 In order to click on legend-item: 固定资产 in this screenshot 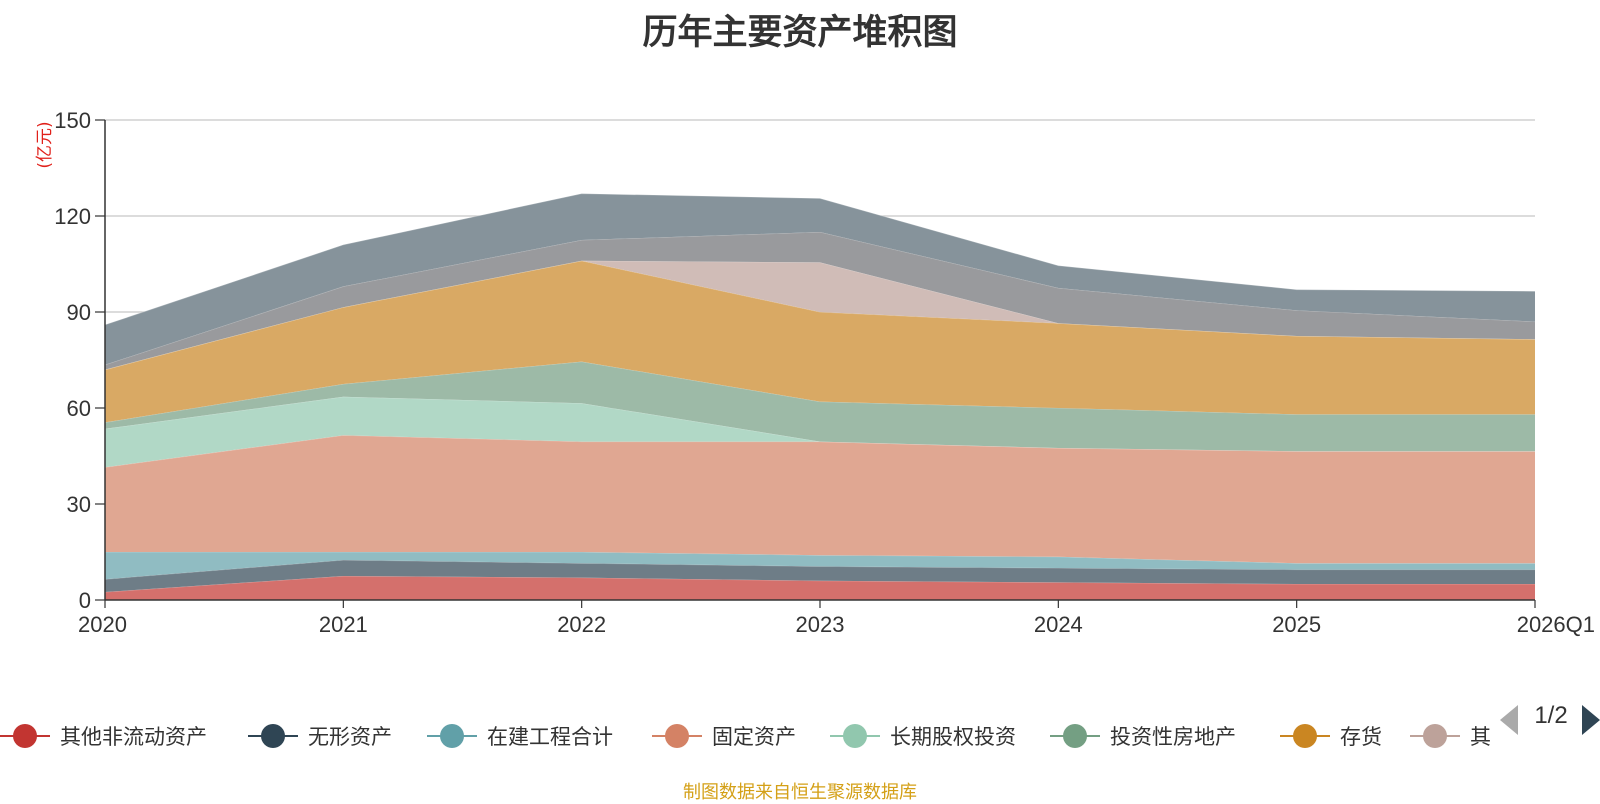, I will do `click(724, 736)`.